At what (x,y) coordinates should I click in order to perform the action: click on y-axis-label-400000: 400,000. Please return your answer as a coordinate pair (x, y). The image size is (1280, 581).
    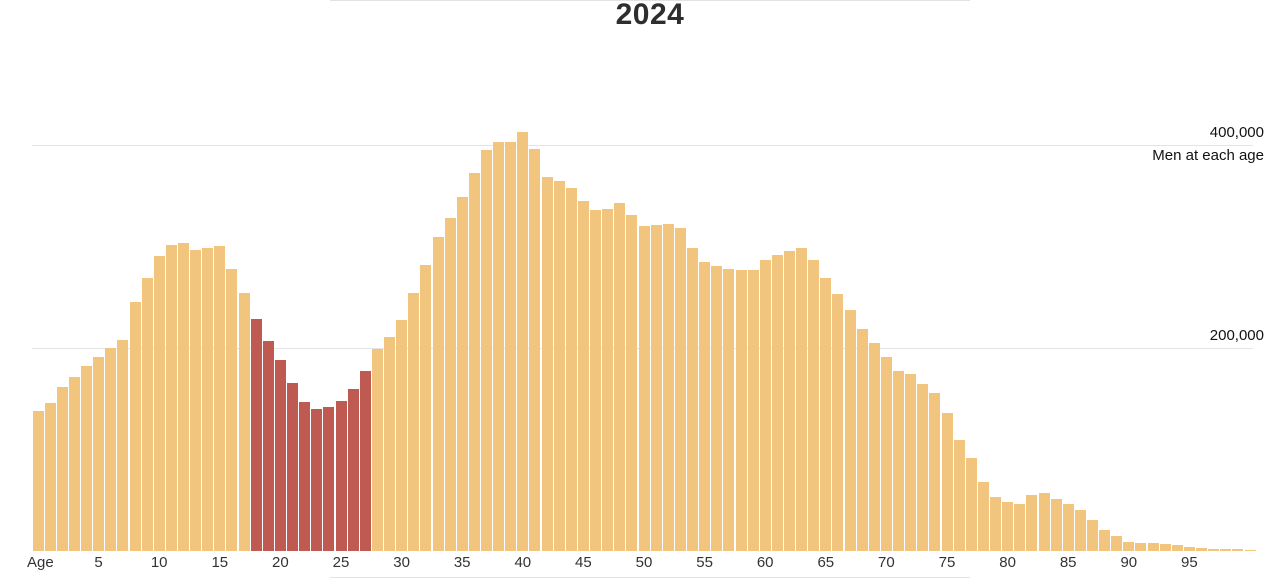
    Looking at the image, I should click on (1236, 132).